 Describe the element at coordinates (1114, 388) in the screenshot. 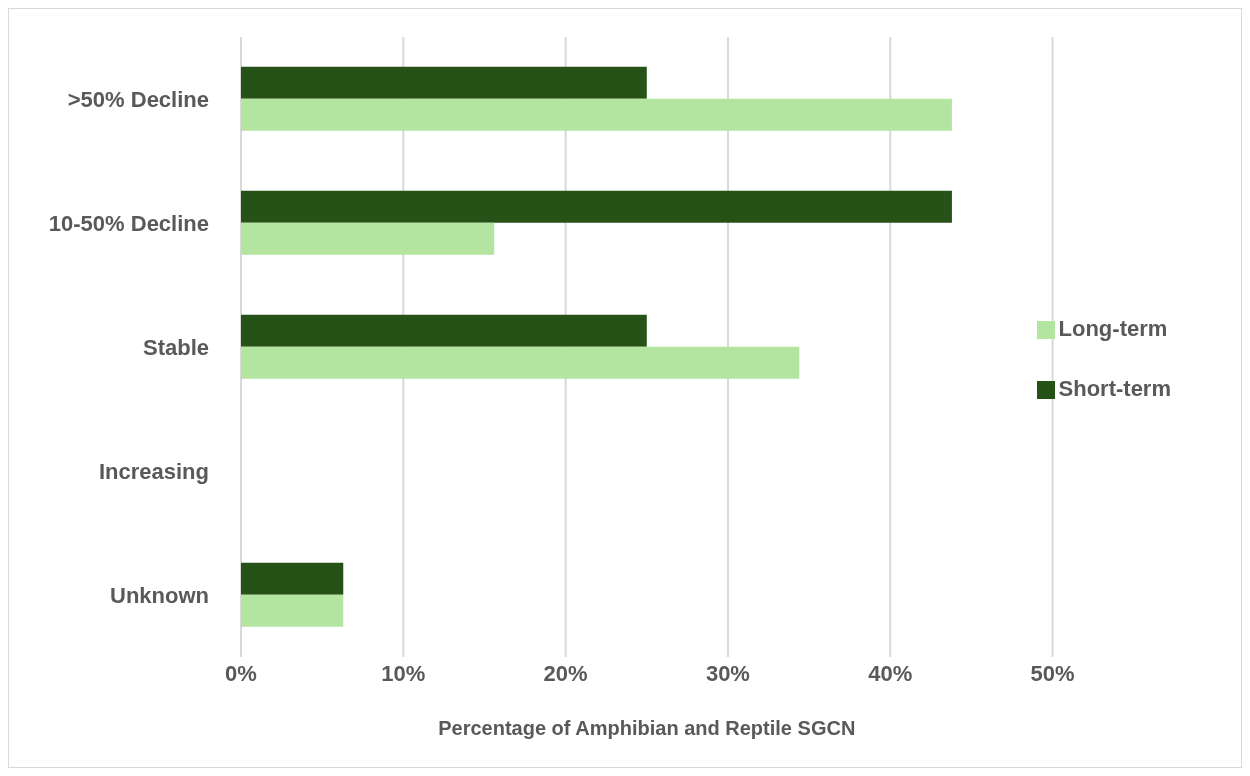

I see `legend-label: Short-term` at that location.